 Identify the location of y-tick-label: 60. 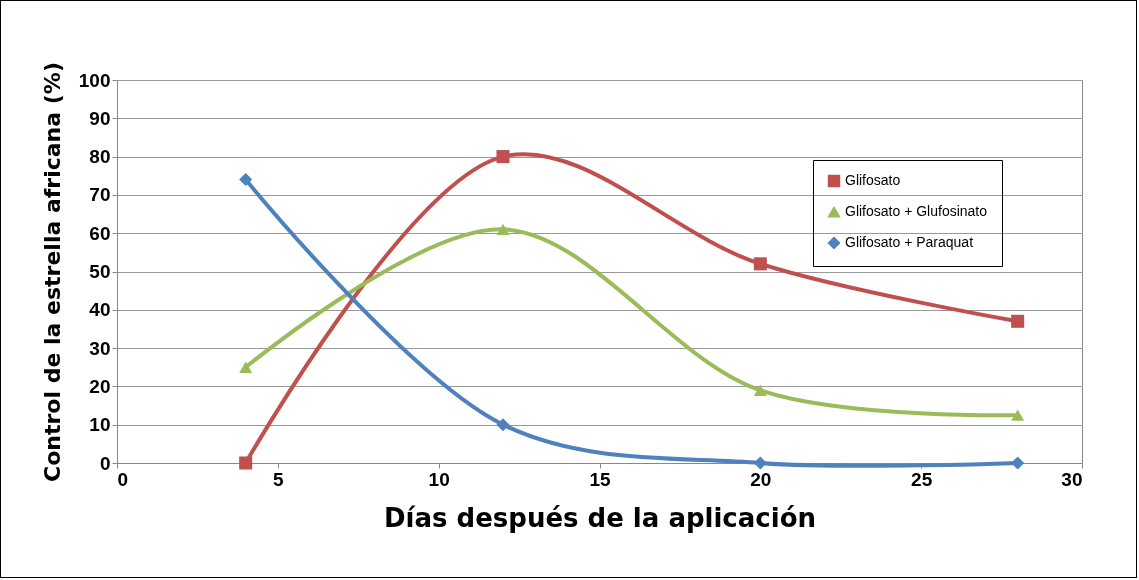
(100, 233).